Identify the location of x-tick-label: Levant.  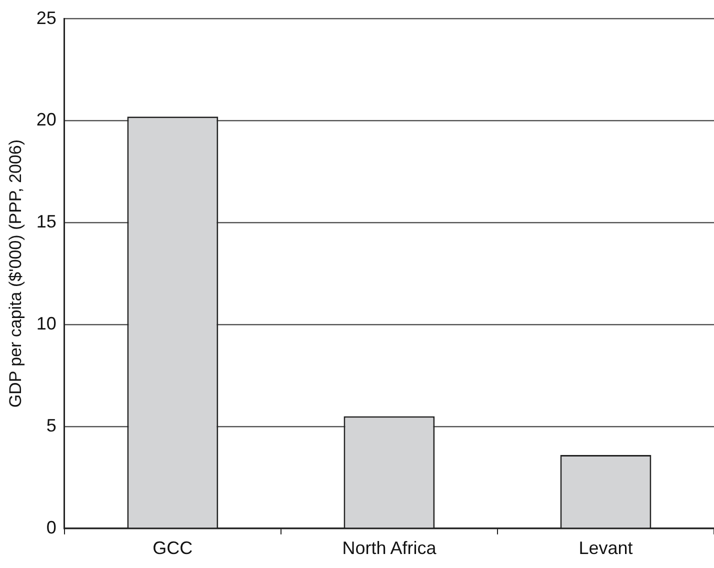
(605, 548).